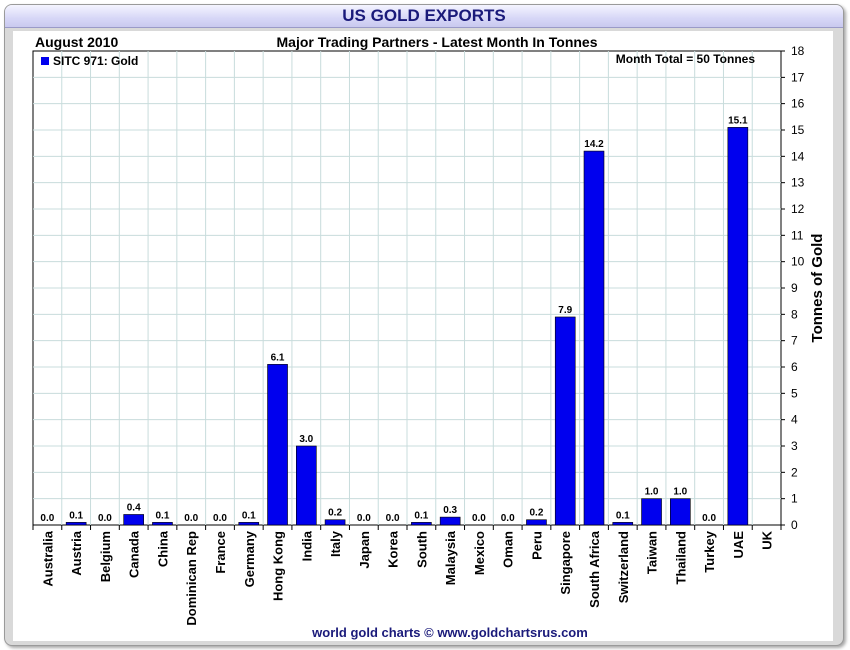  I want to click on data-label: 0.4, so click(134, 507).